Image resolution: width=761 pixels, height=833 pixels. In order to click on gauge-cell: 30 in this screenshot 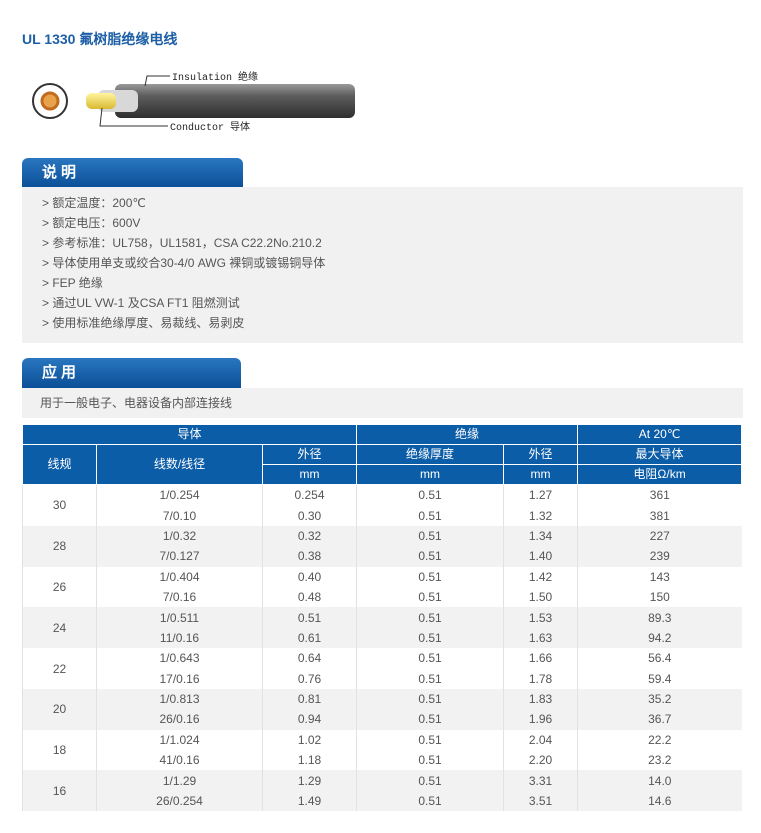, I will do `click(59, 505)`.